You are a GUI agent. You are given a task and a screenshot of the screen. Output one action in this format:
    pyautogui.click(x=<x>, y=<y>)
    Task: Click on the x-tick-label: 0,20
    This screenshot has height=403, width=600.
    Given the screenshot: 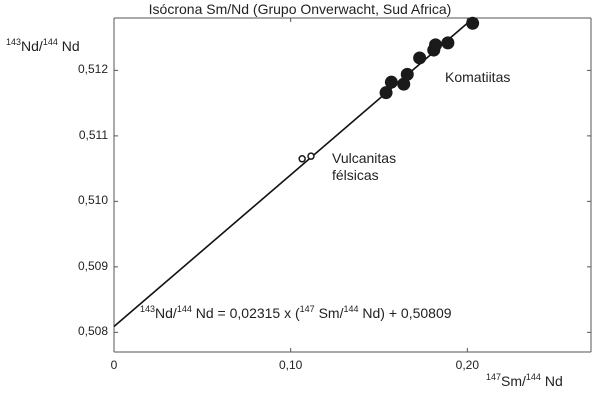 What is the action you would take?
    pyautogui.click(x=467, y=365)
    